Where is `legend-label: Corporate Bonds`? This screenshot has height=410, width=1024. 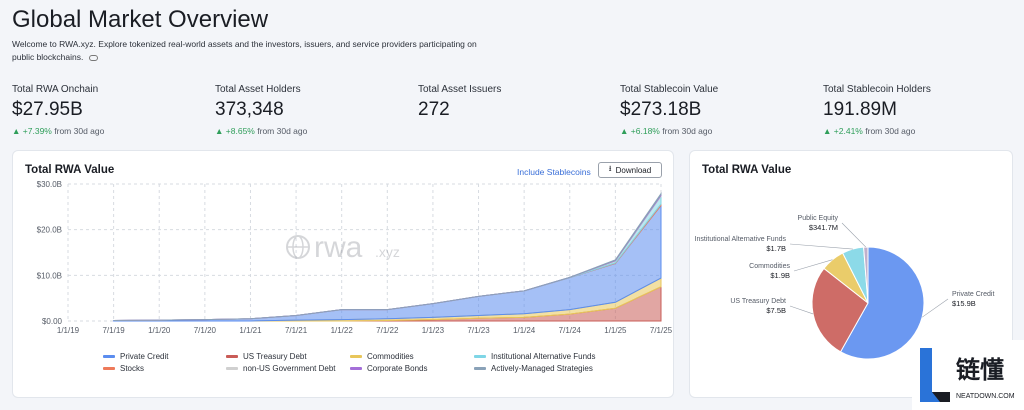
legend-label: Corporate Bonds is located at coordinates (397, 368).